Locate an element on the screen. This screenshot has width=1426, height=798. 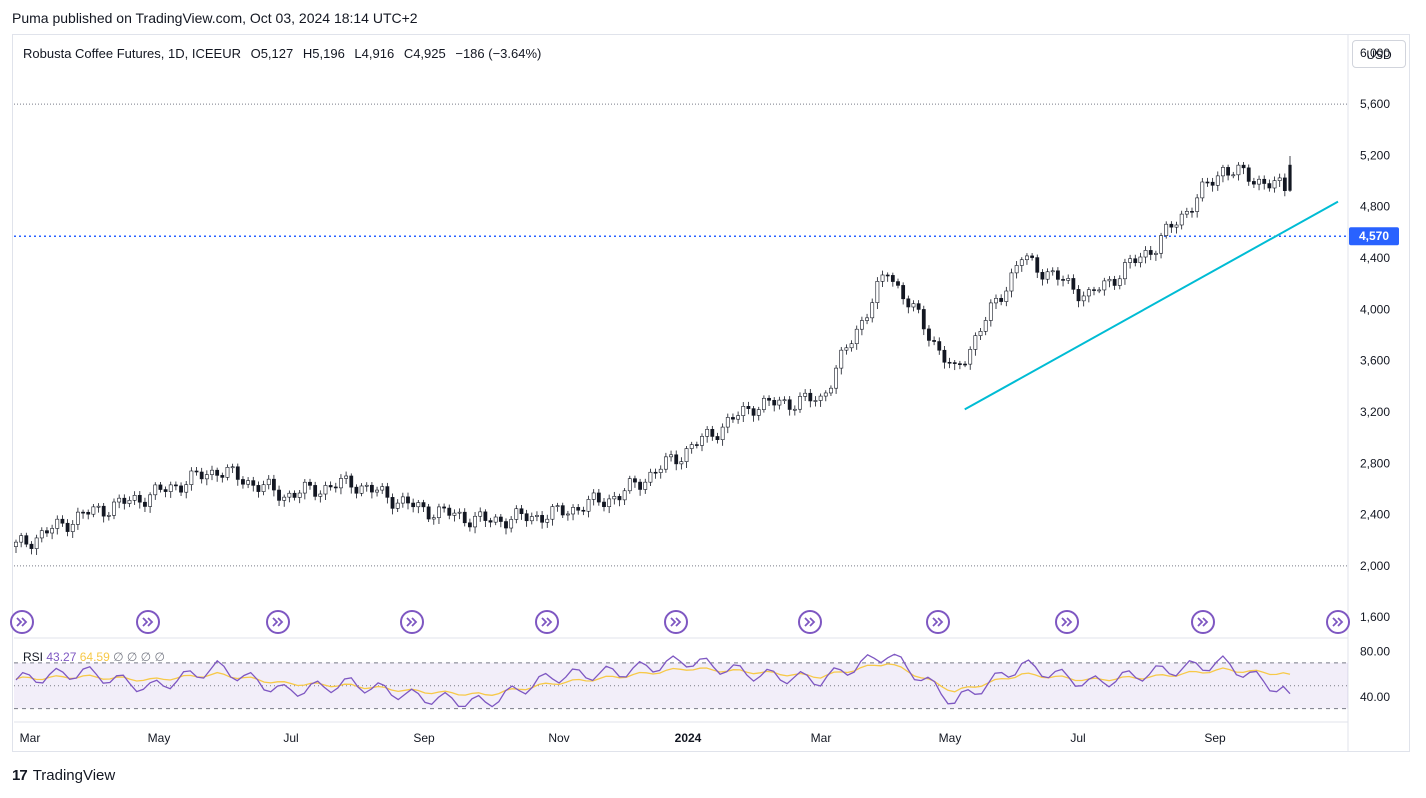
symbol-title: Robusta Coffee Futures, 1D, ICEEUR is located at coordinates (132, 53).